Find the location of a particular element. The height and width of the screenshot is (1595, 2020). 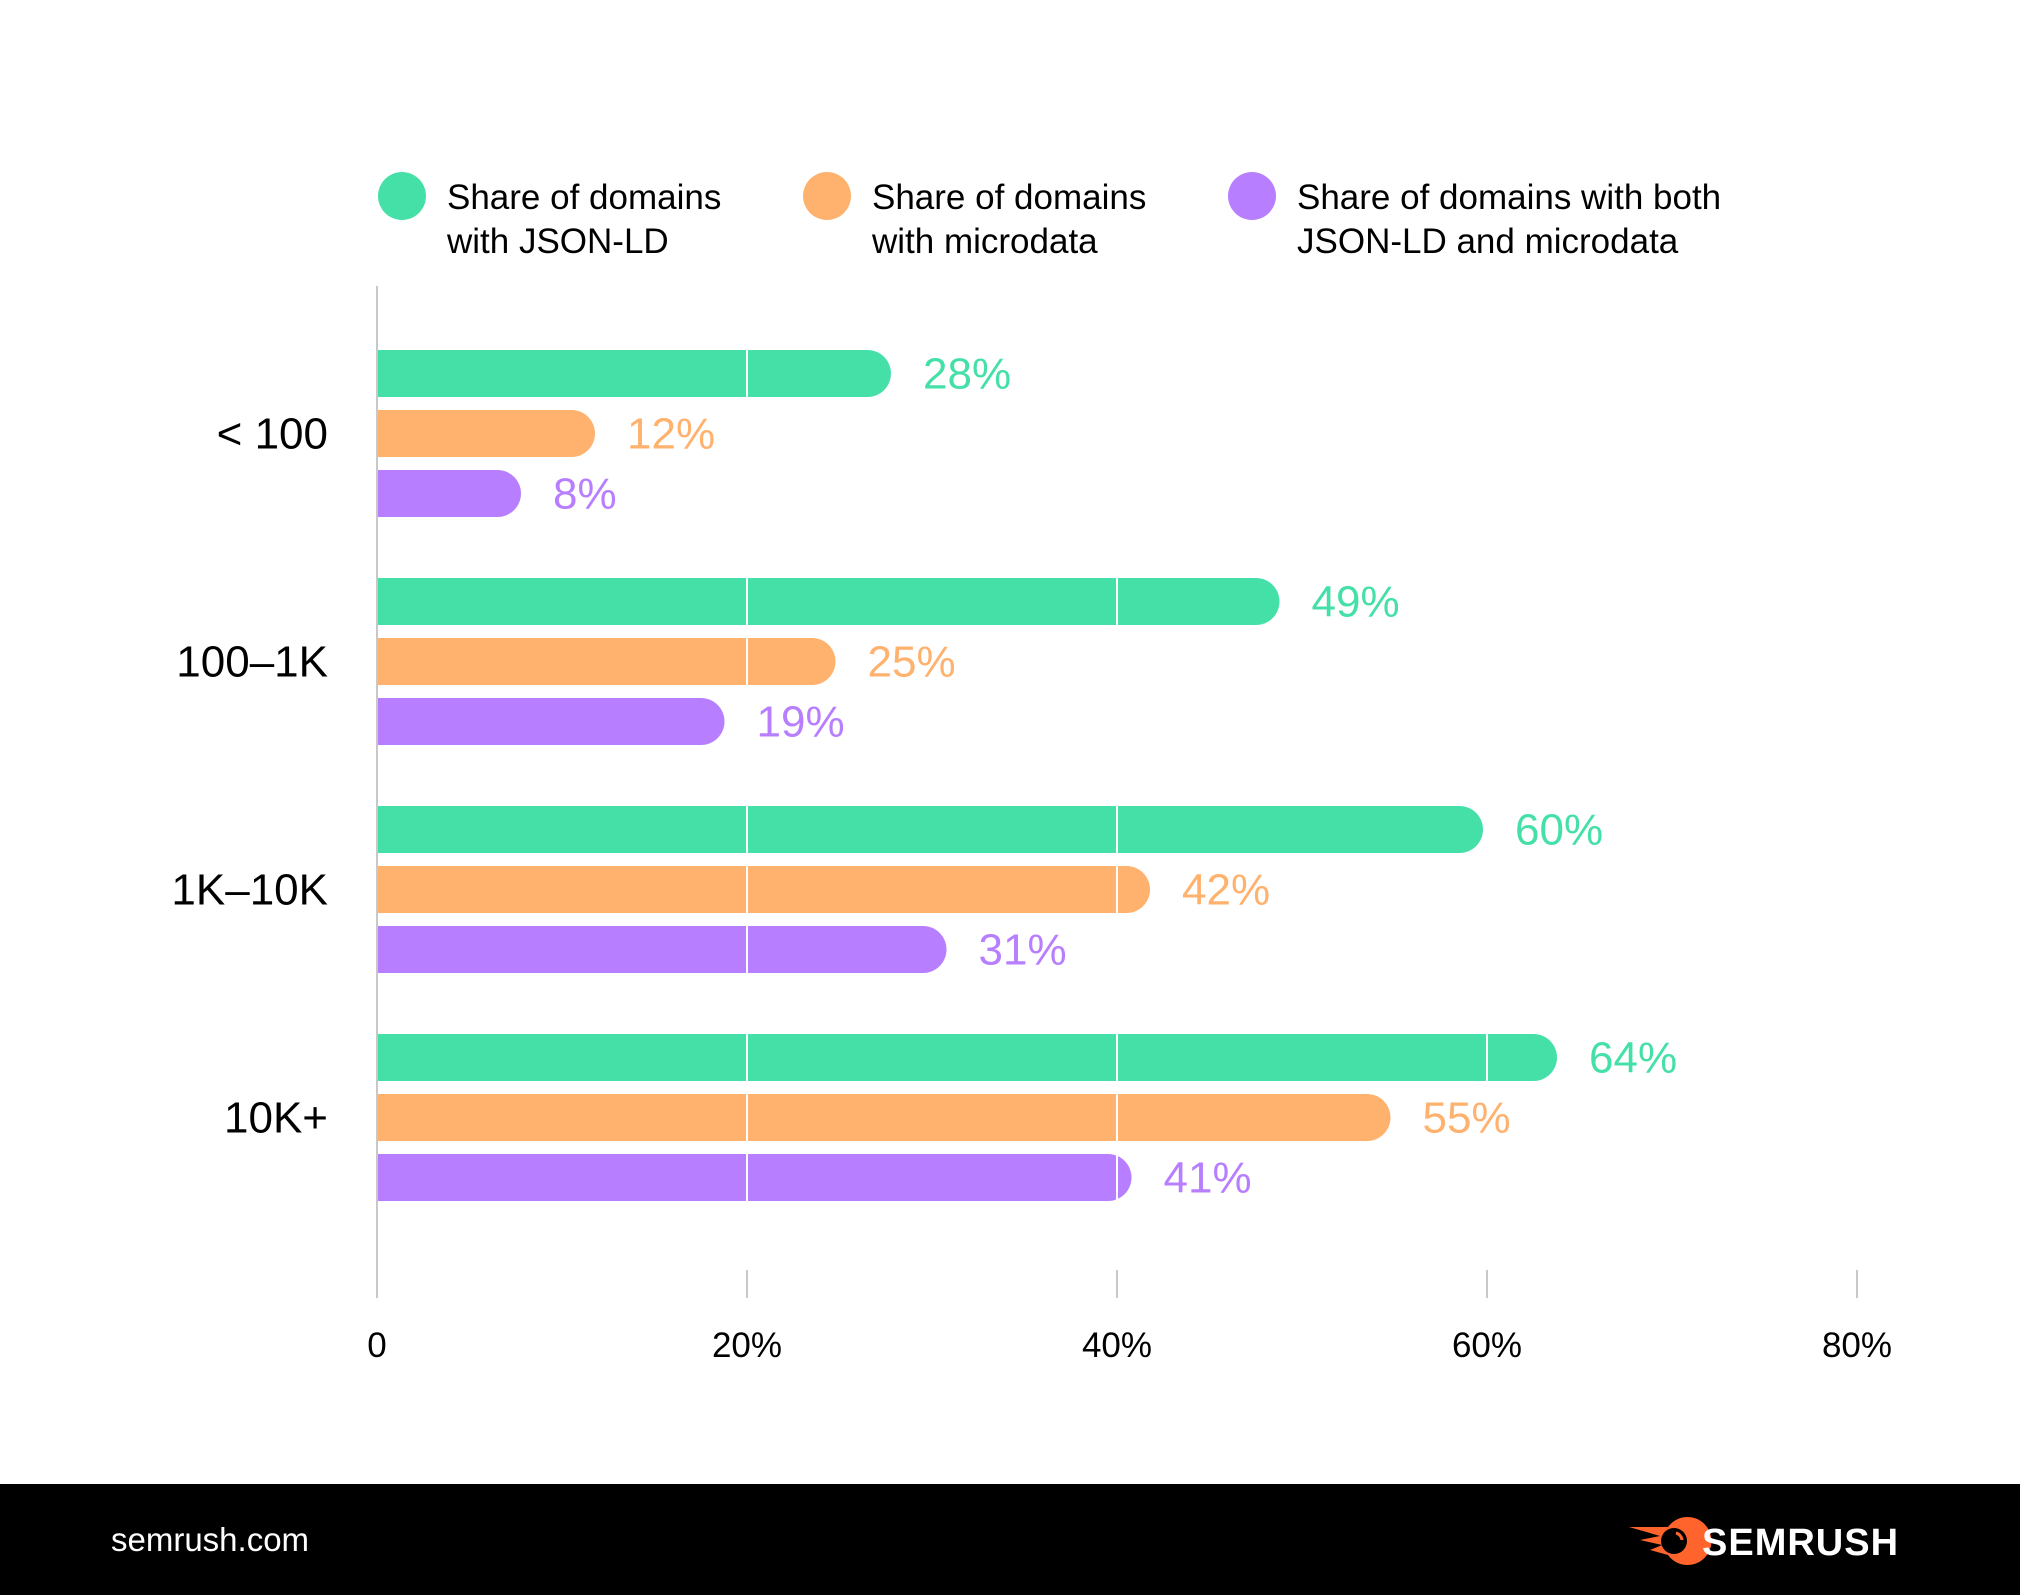

tick-label: 0 is located at coordinates (376, 1345).